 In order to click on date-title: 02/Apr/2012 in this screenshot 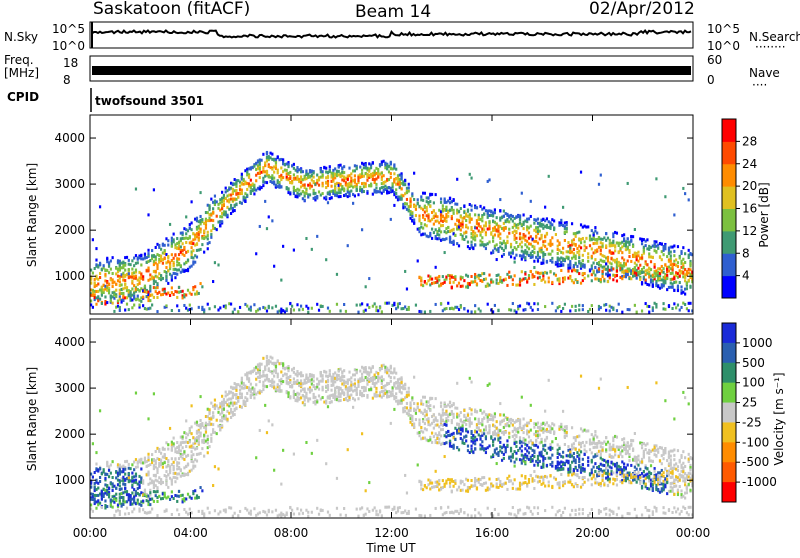, I will do `click(642, 9)`.